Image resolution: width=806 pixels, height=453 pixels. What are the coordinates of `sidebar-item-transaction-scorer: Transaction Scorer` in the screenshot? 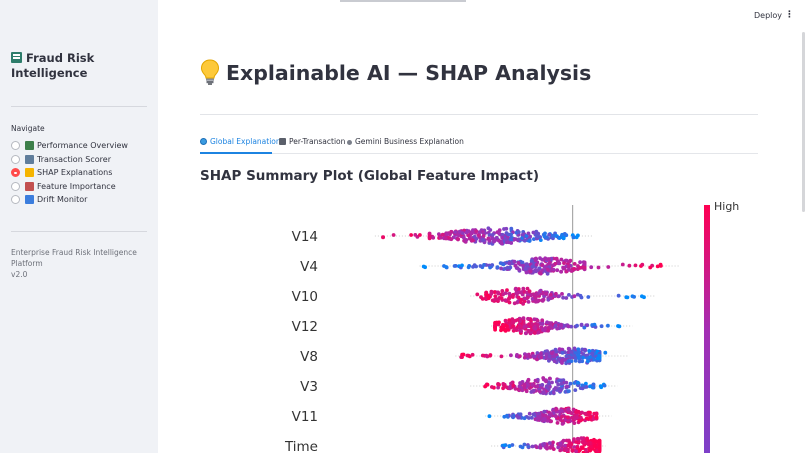 It's located at (69, 160).